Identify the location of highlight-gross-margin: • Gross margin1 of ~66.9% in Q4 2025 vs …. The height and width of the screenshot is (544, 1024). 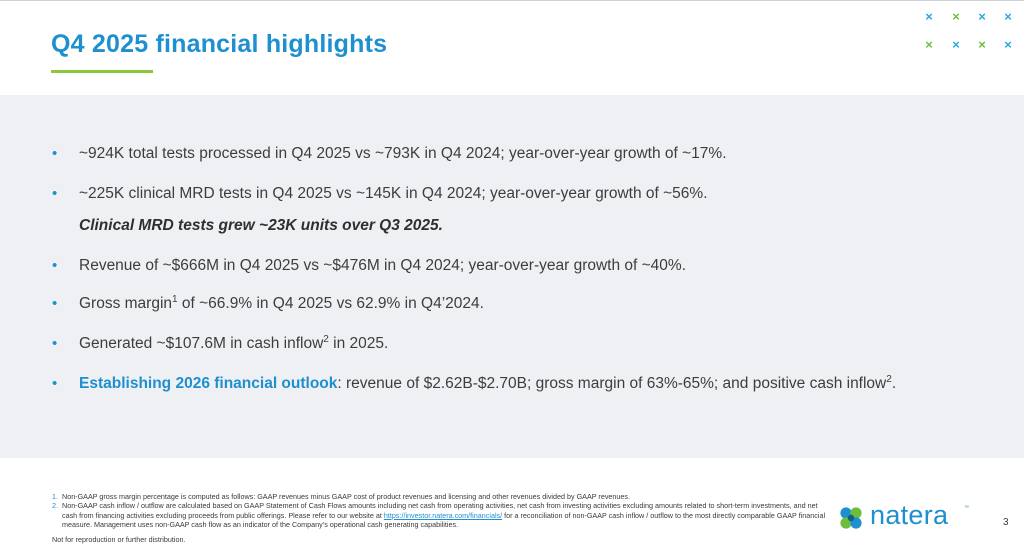
(268, 304).